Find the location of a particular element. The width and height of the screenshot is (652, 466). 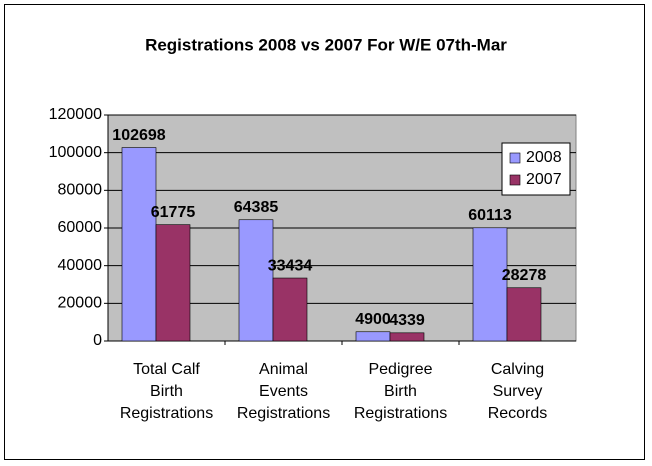

data-label: 64385 is located at coordinates (256, 207).